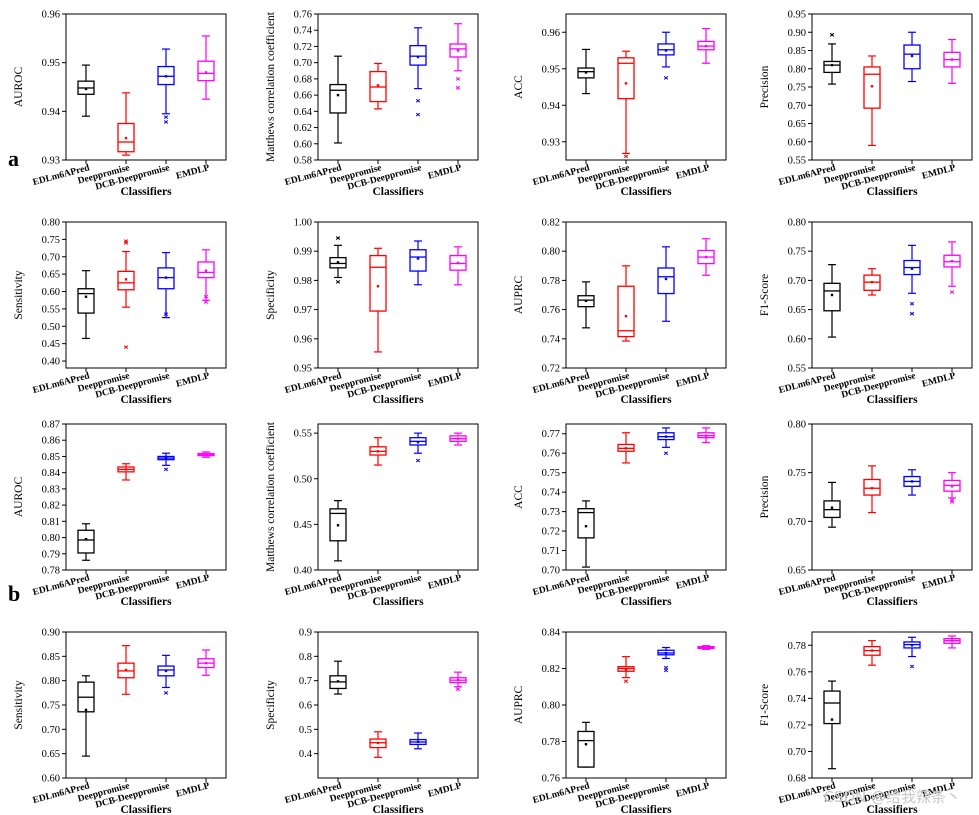 The width and height of the screenshot is (979, 815). What do you see at coordinates (797, 310) in the screenshot?
I see `y-tick-label: 0.65` at bounding box center [797, 310].